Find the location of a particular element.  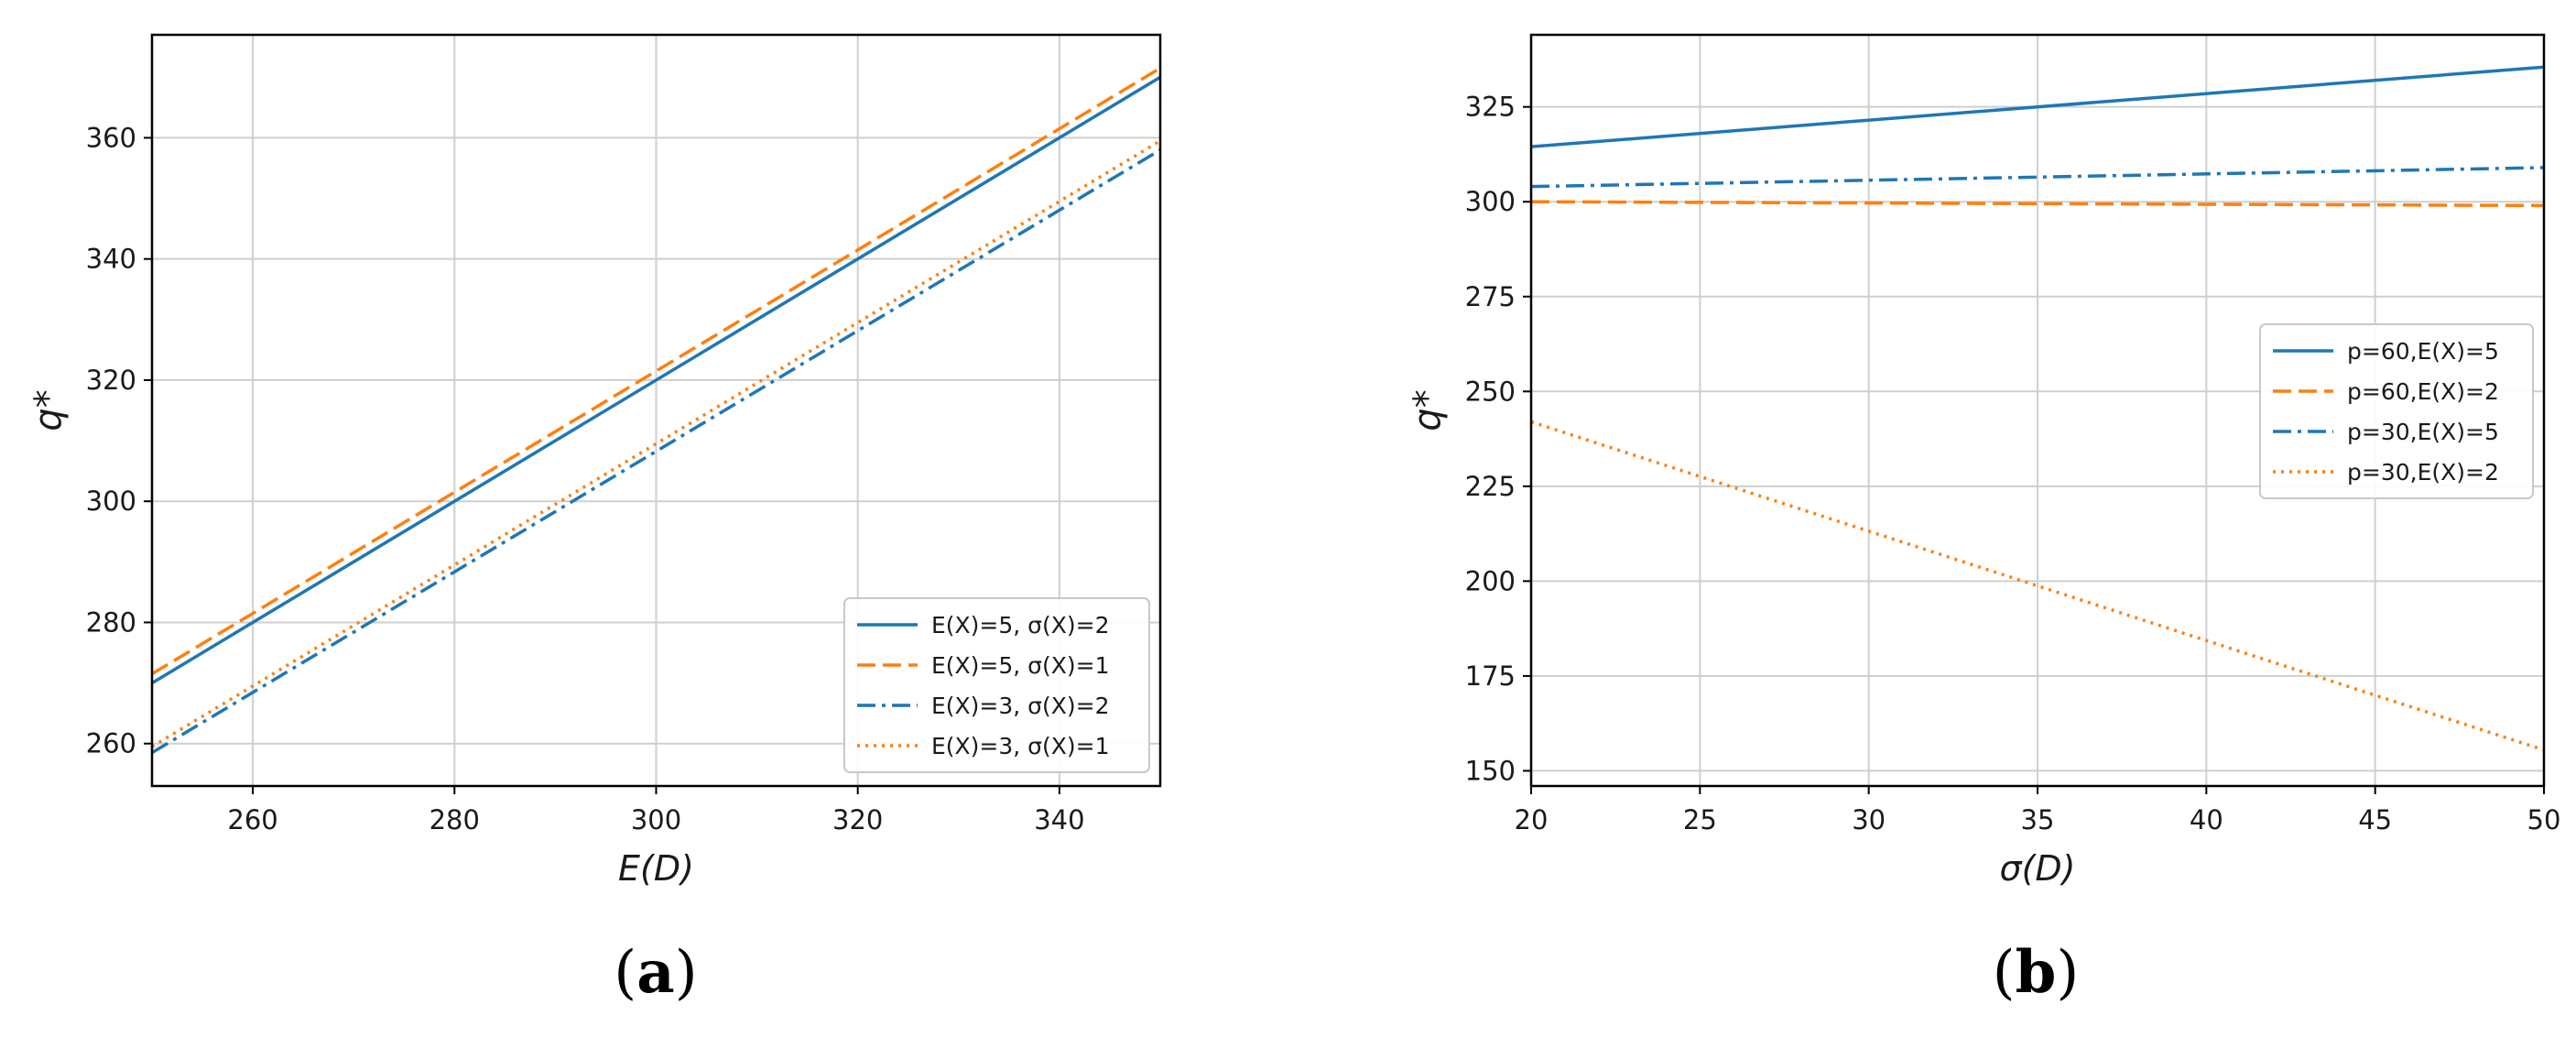

legend-entry-label: E(X)=5, σ(X)=1 is located at coordinates (1020, 665).